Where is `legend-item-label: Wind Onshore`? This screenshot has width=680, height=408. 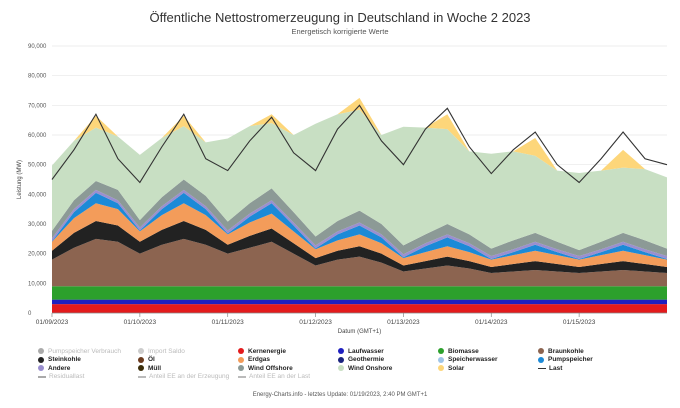
legend-item-label: Wind Onshore is located at coordinates (370, 368).